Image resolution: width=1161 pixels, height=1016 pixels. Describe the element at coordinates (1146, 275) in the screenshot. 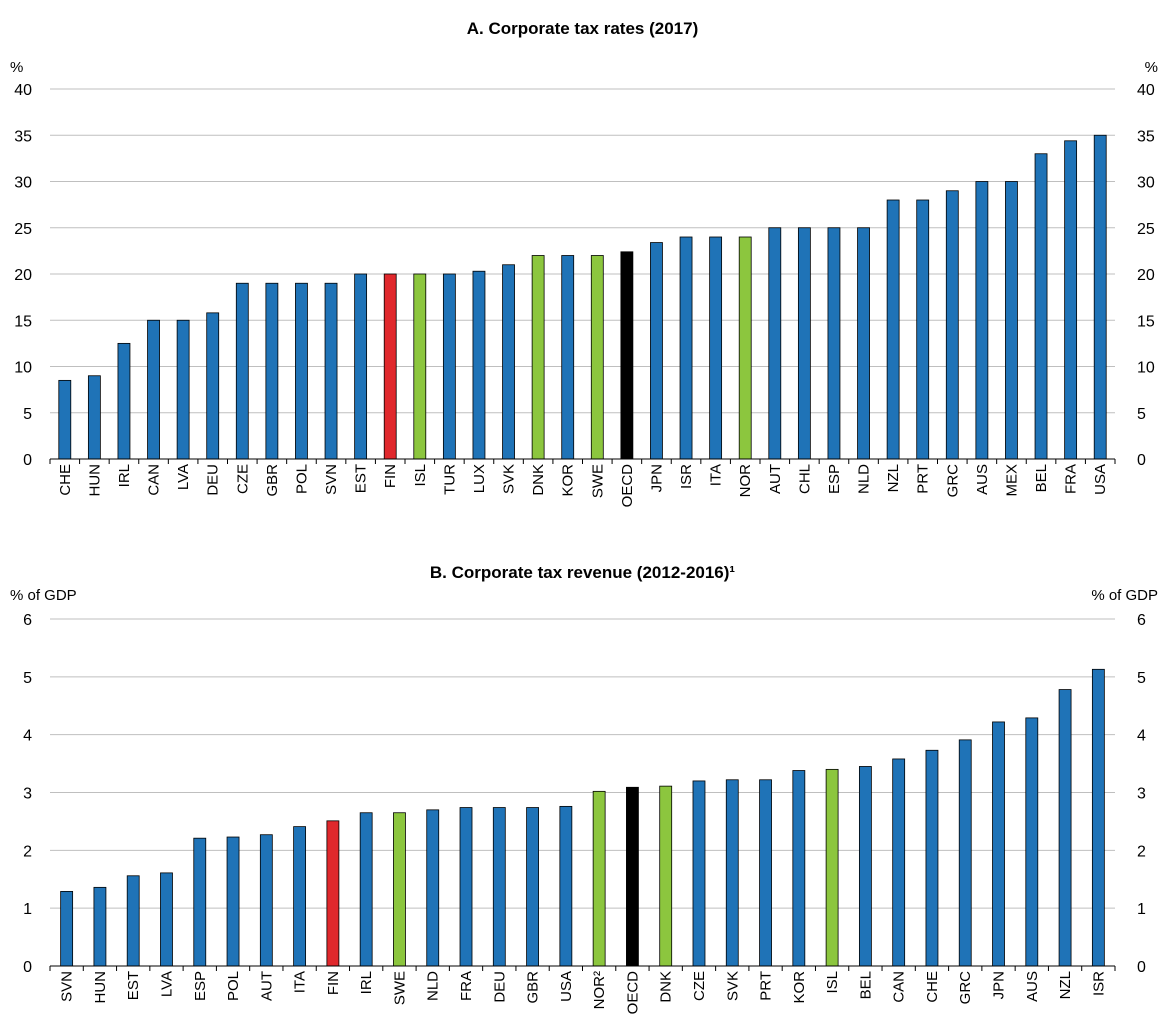

I see `y-tick-label-right: 20` at that location.